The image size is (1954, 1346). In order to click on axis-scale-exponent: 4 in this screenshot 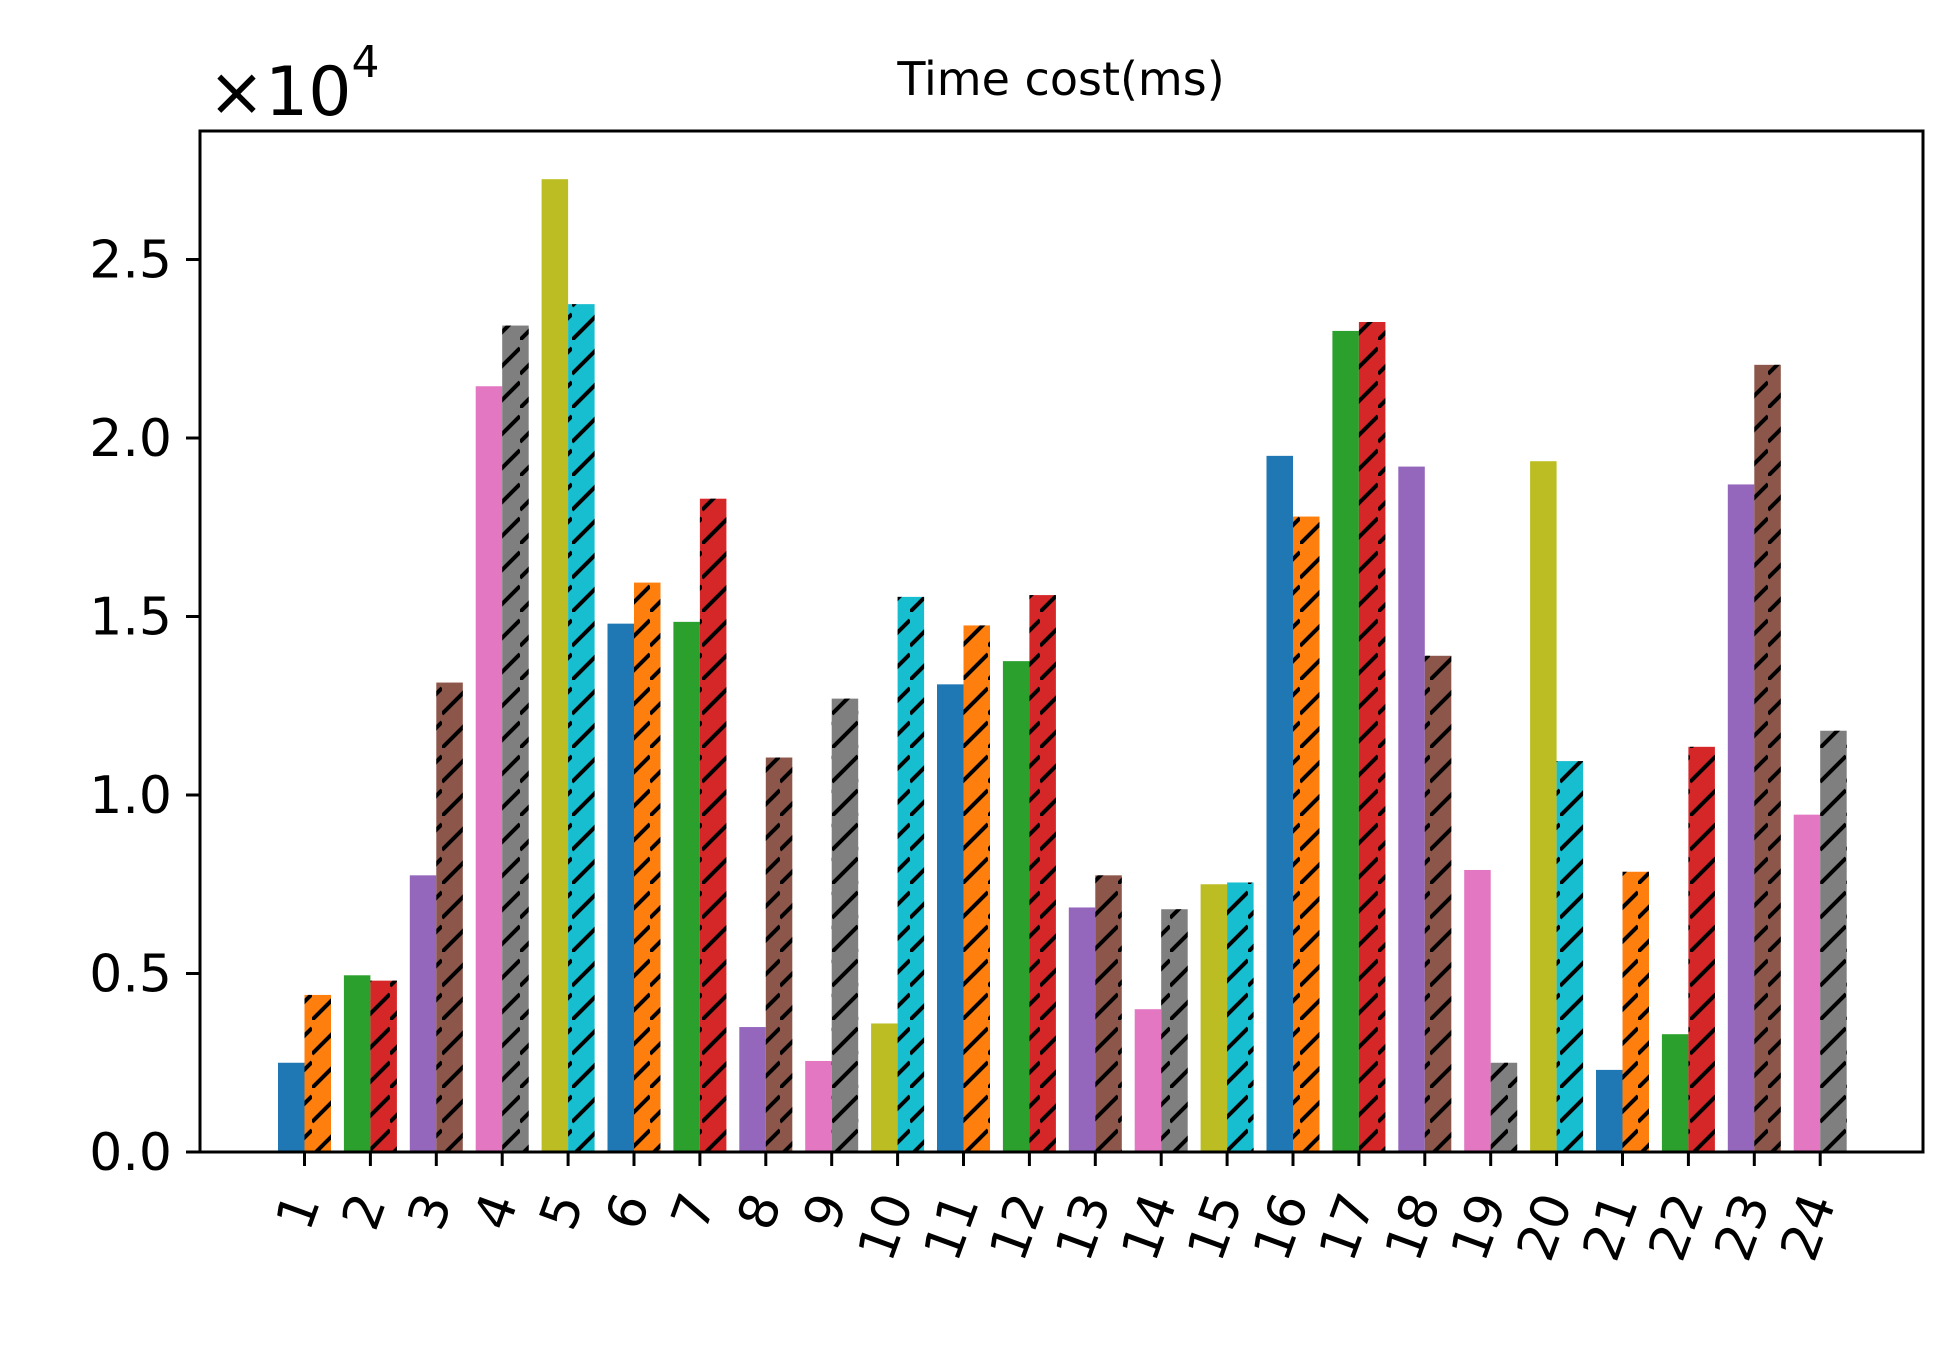, I will do `click(366, 62)`.